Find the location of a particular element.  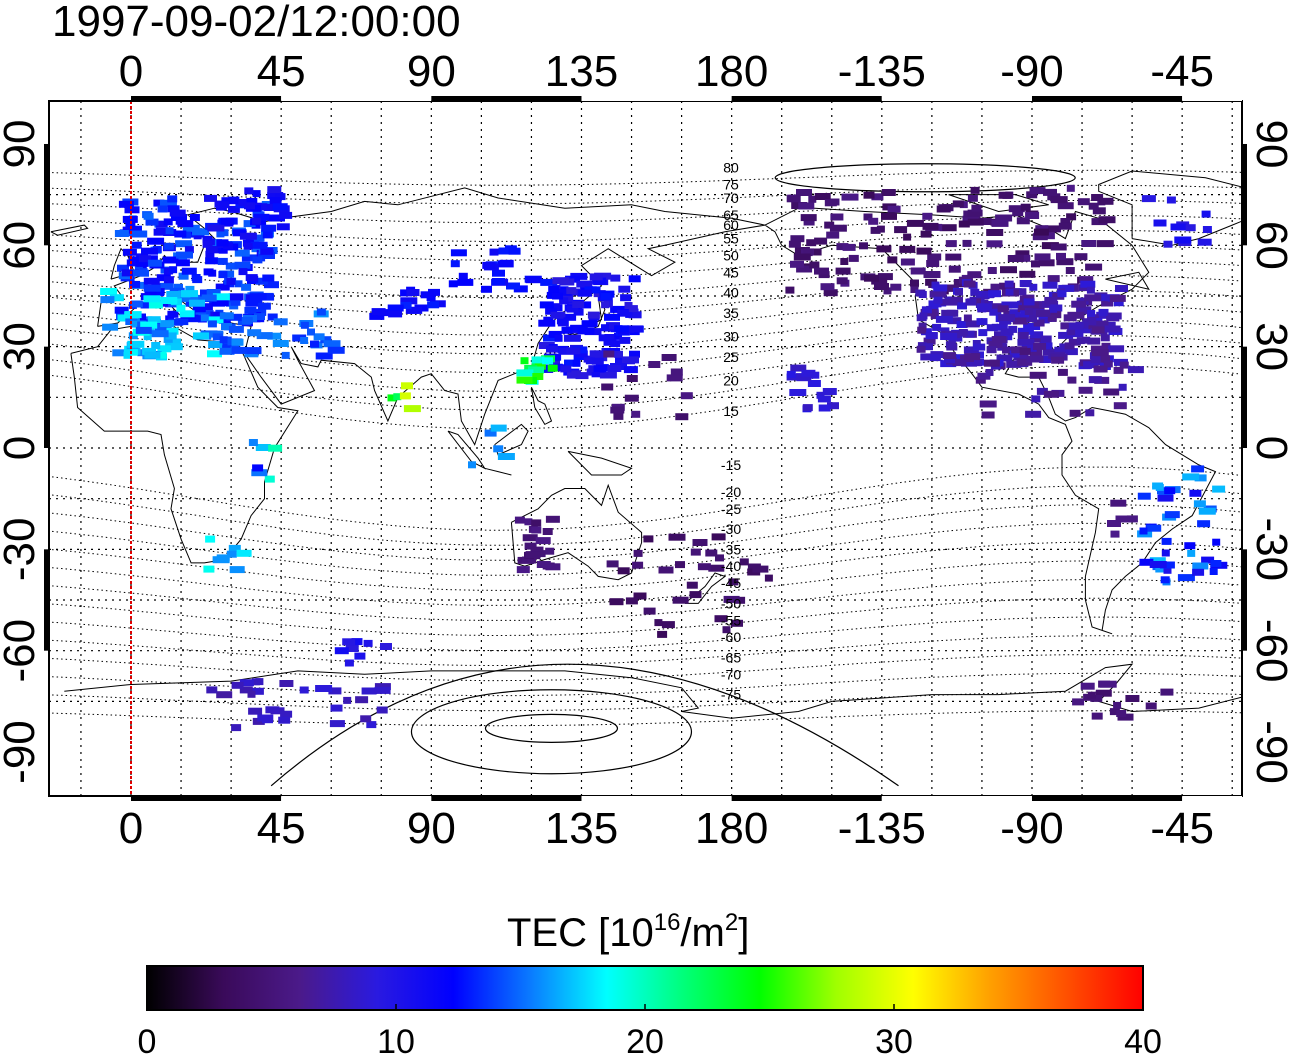

colorbar-tick-label: 40 is located at coordinates (1143, 1040).